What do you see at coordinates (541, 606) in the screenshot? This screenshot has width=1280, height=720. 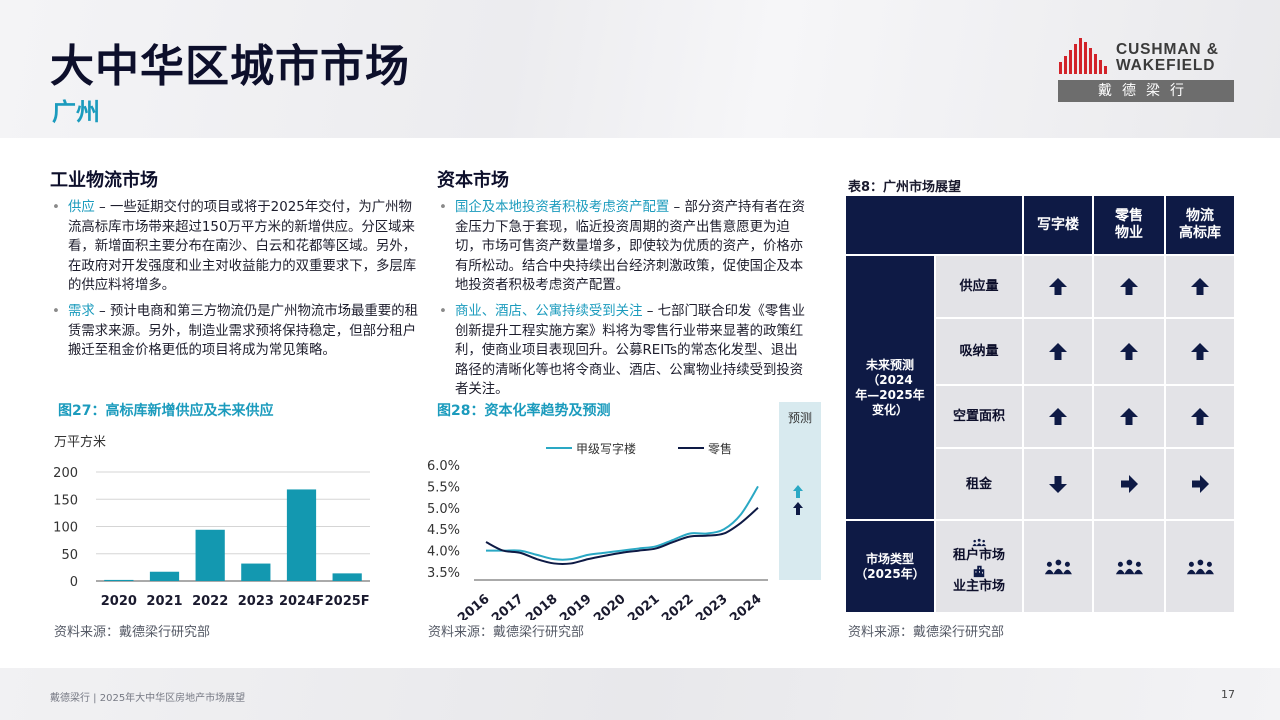 I see `x-tick-label: 2018` at bounding box center [541, 606].